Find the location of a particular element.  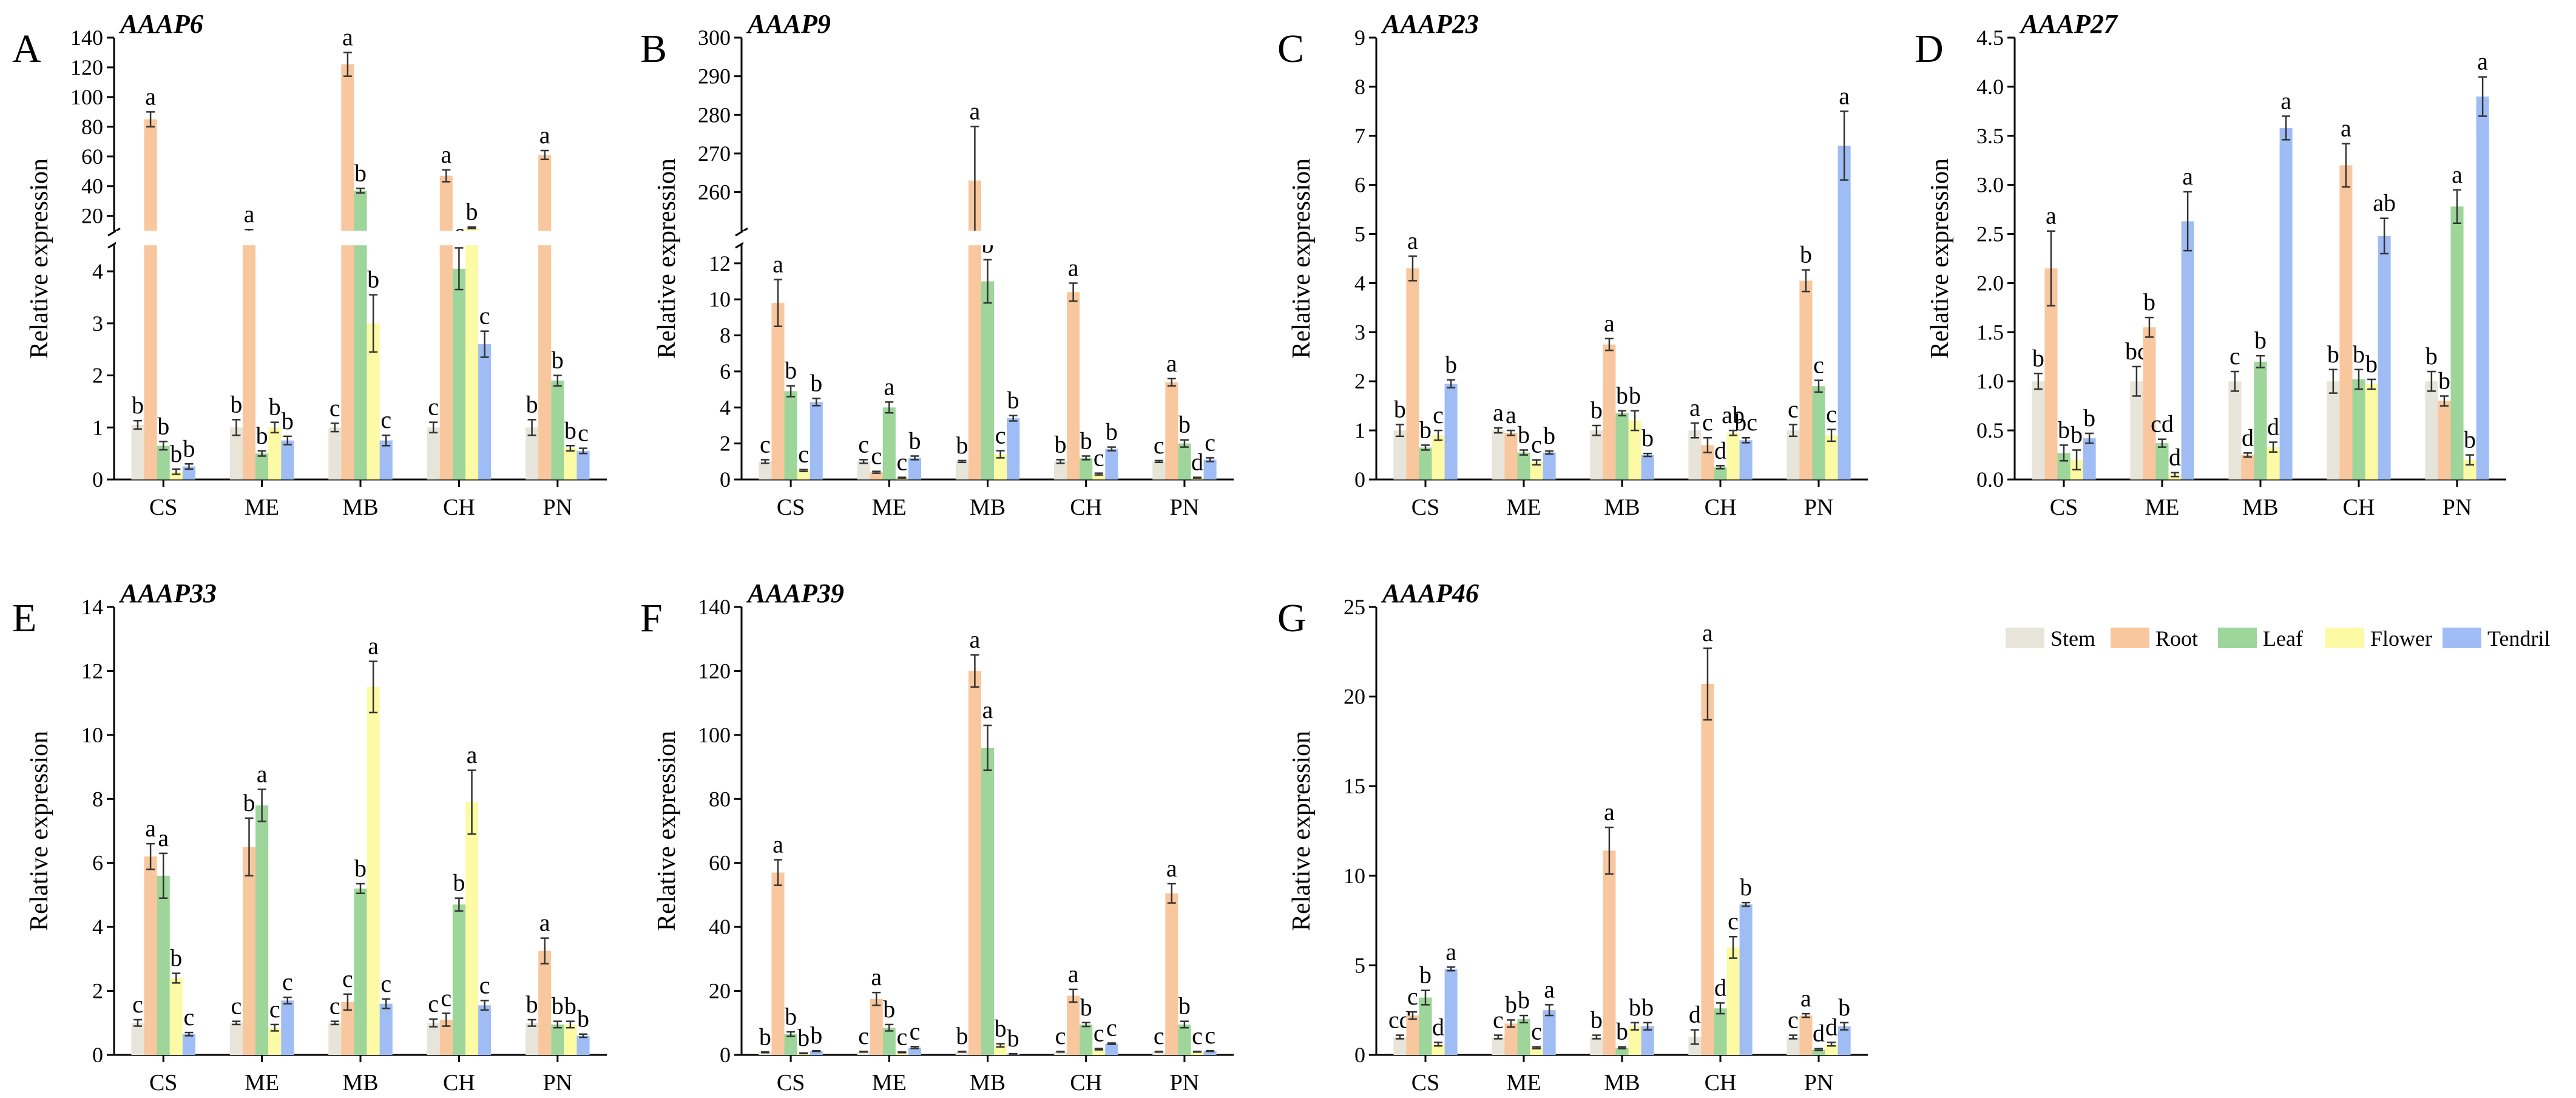

y-tick-label: 270 is located at coordinates (714, 153).